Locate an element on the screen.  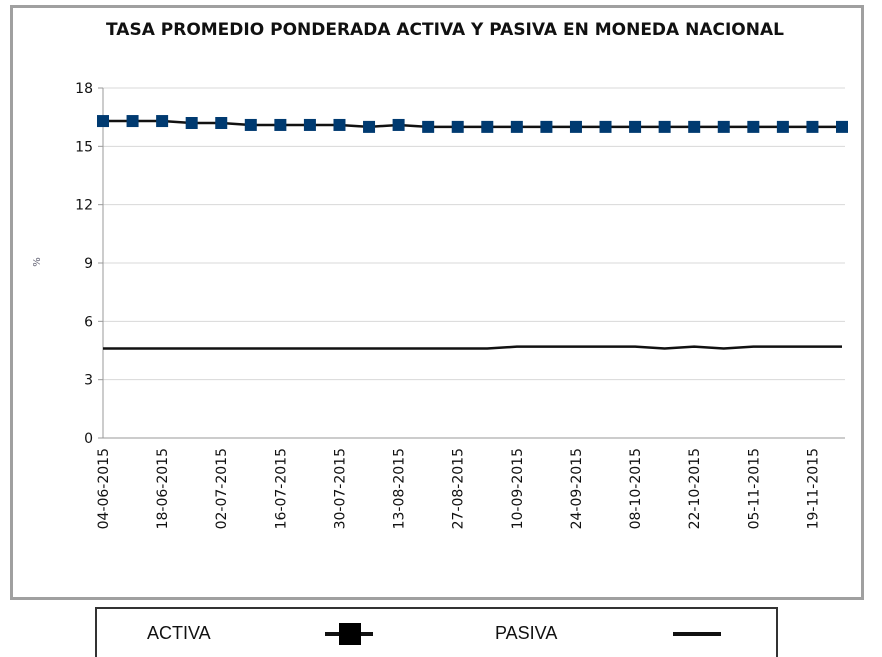
x-tick-label: 19-11-2015 is located at coordinates (813, 488).